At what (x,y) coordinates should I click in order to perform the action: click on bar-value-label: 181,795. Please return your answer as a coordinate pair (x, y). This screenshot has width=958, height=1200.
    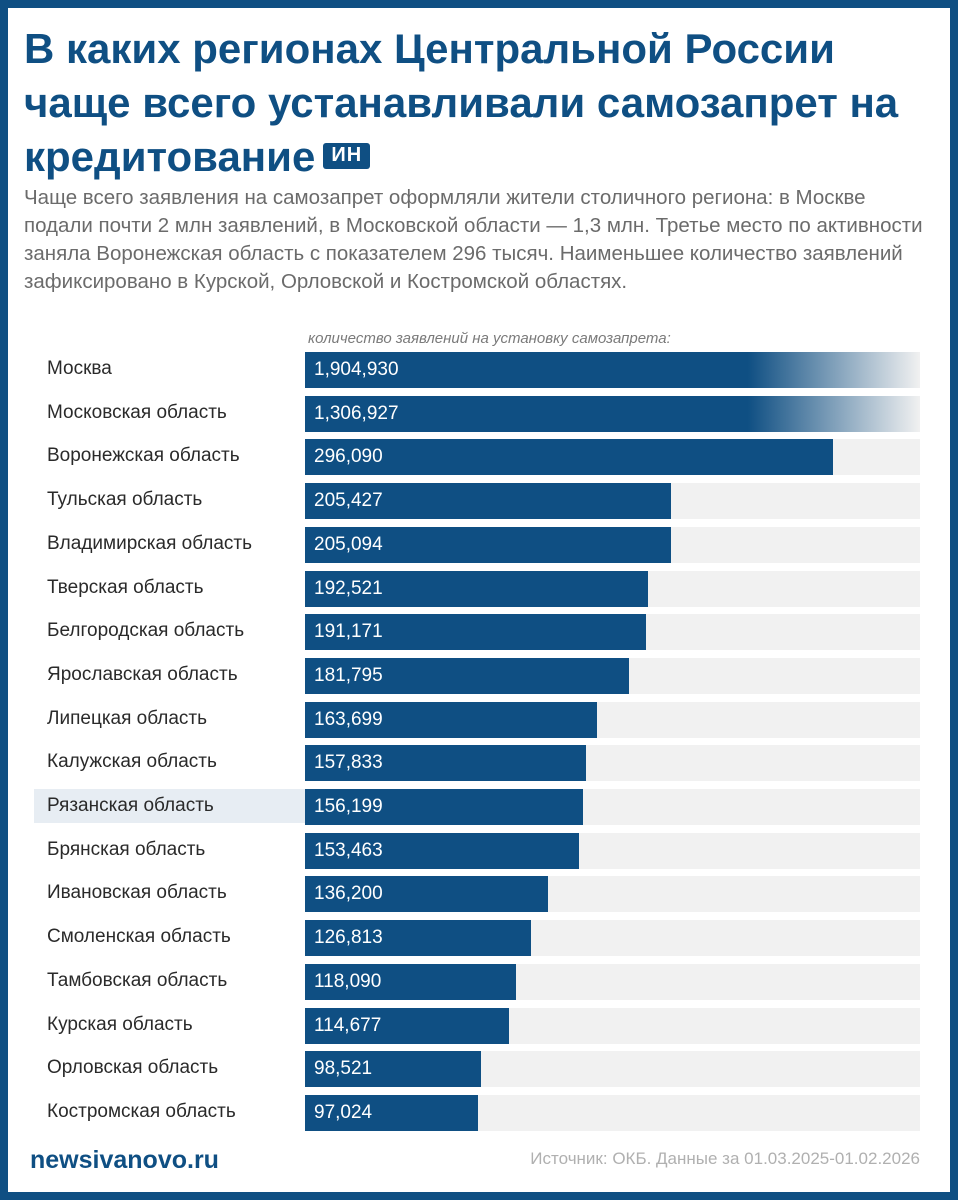
    Looking at the image, I should click on (348, 675).